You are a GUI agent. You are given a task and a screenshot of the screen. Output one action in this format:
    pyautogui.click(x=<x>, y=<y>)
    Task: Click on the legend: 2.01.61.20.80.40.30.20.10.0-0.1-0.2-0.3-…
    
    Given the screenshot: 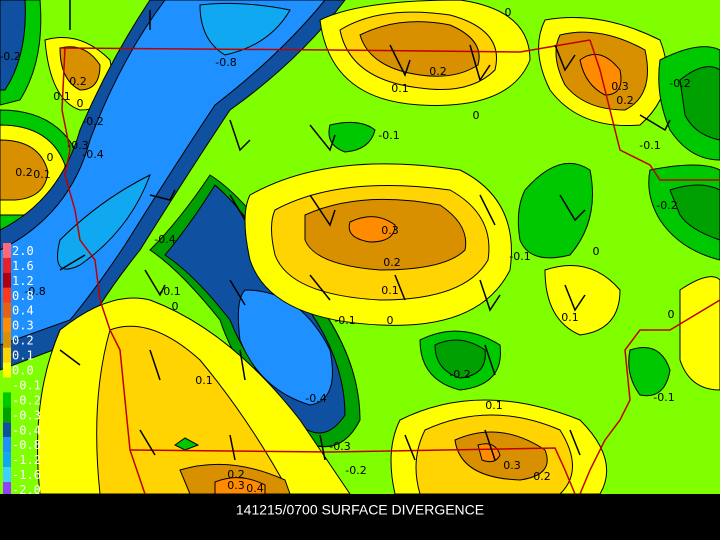 What is the action you would take?
    pyautogui.click(x=22, y=370)
    